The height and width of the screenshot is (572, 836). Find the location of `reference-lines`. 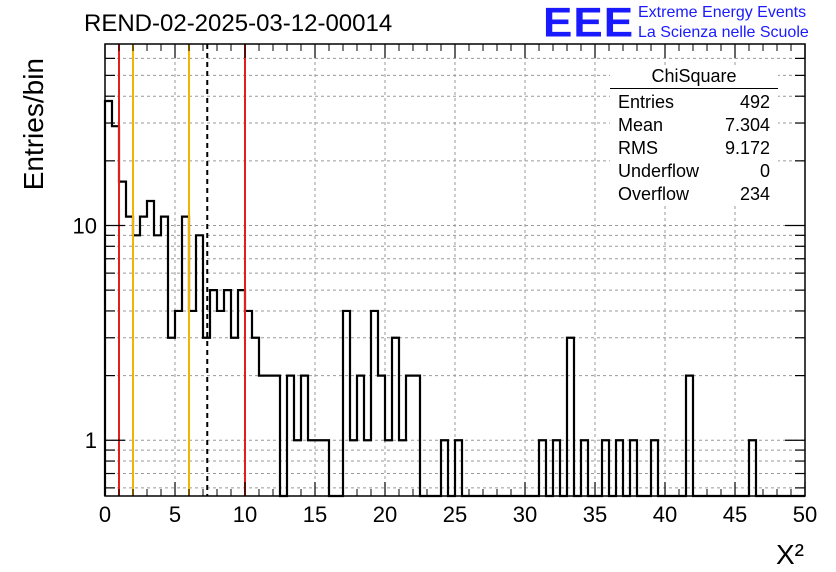

reference-lines is located at coordinates (182, 270).